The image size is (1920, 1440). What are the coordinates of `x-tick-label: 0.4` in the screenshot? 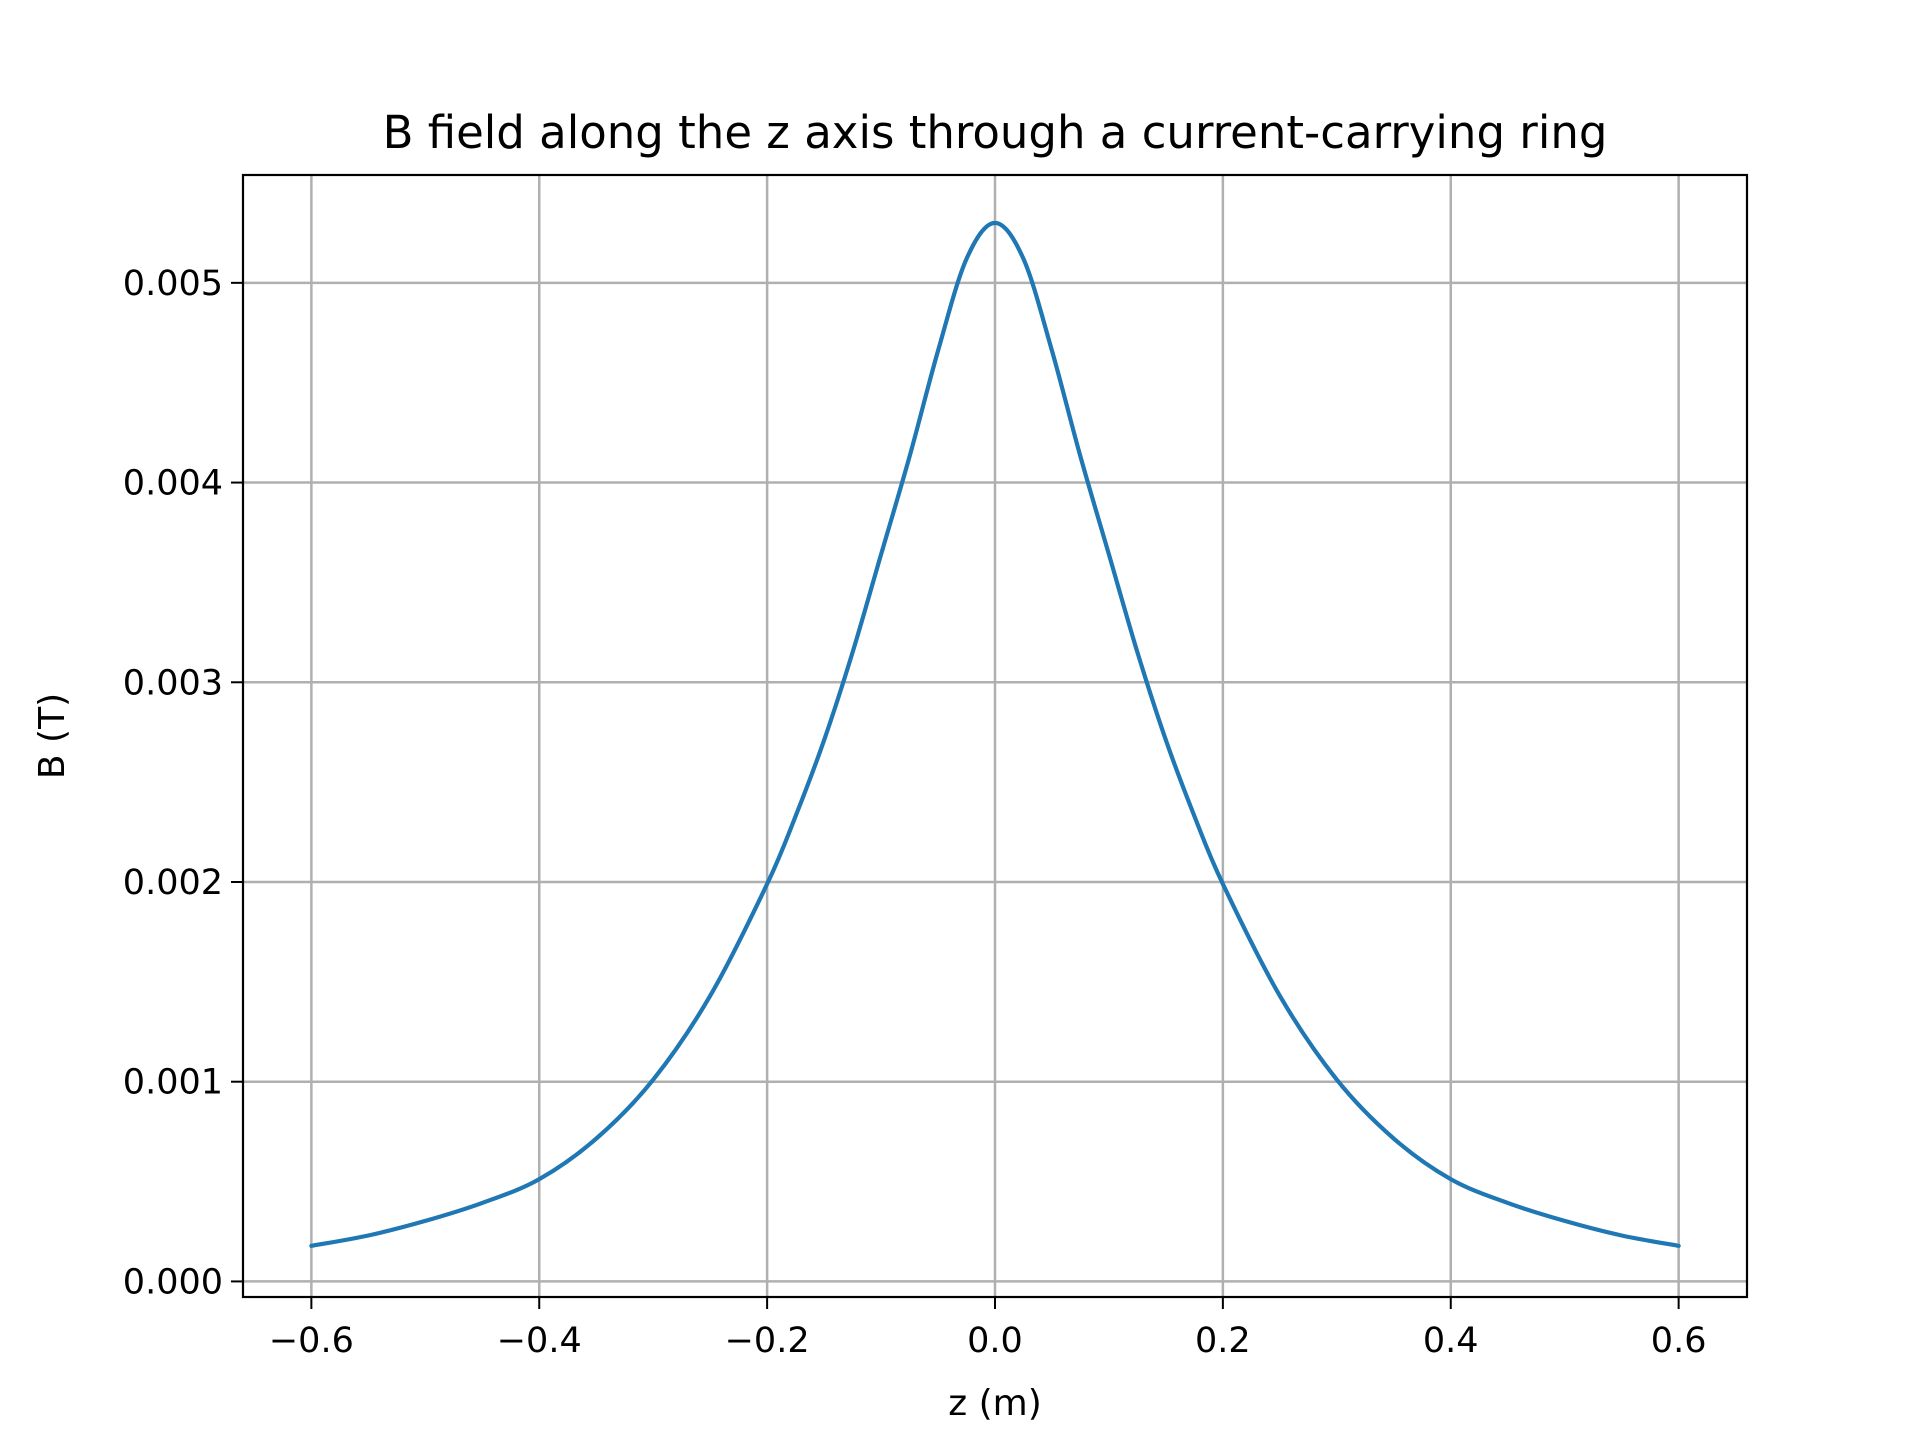 It's located at (1451, 1341).